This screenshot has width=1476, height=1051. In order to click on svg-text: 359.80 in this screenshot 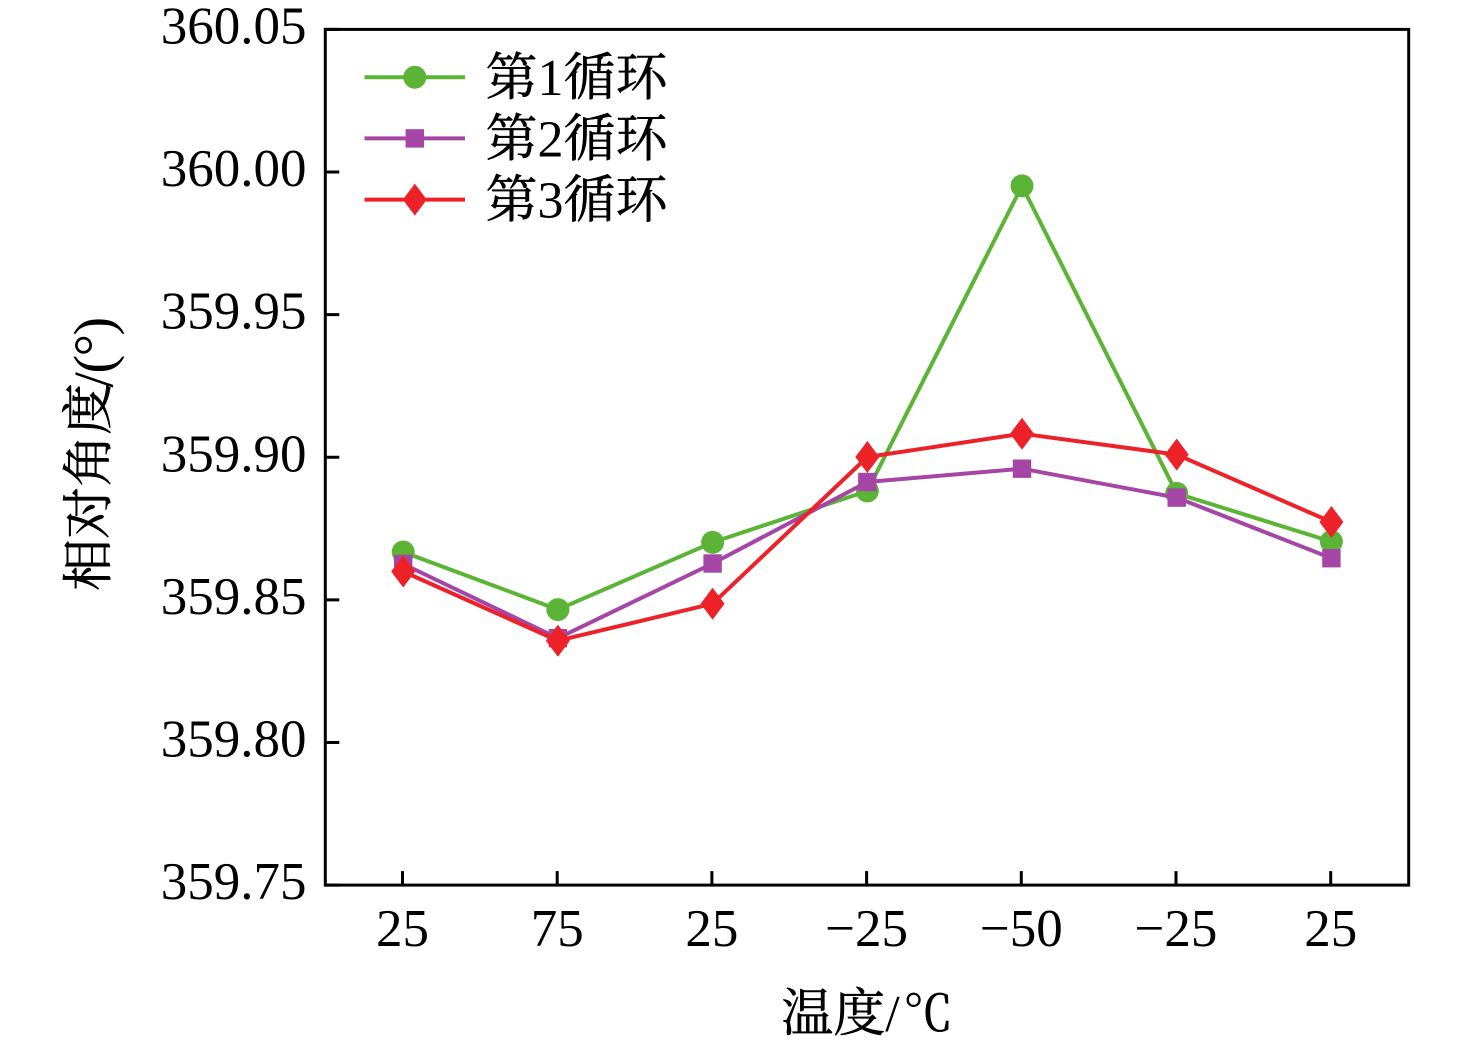, I will do `click(234, 740)`.